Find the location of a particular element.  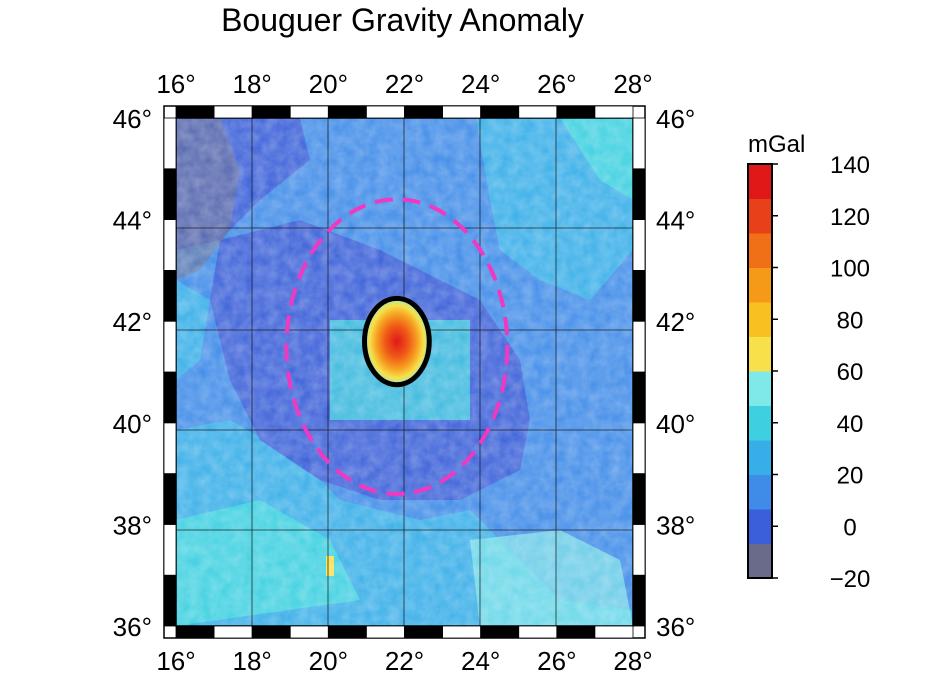

dashed-ring-marker is located at coordinates (397, 346).